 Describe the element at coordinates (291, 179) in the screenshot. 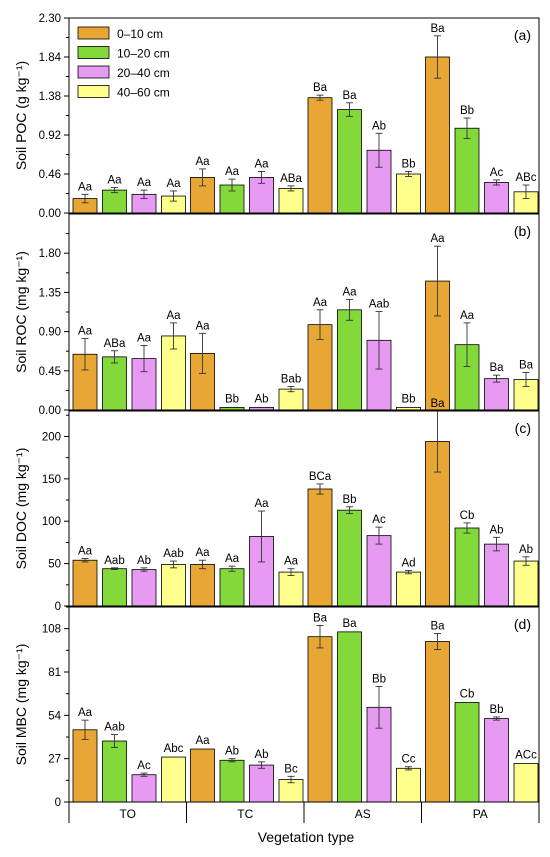

I see `significance-label: ABa` at that location.